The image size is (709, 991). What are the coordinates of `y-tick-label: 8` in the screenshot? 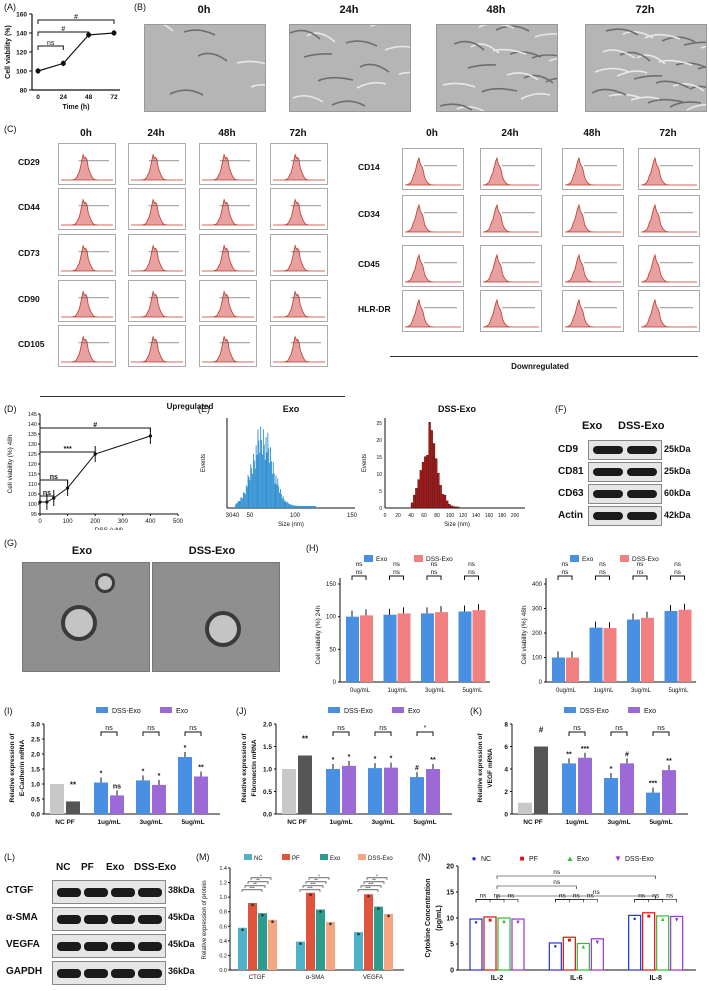 It's located at (506, 725).